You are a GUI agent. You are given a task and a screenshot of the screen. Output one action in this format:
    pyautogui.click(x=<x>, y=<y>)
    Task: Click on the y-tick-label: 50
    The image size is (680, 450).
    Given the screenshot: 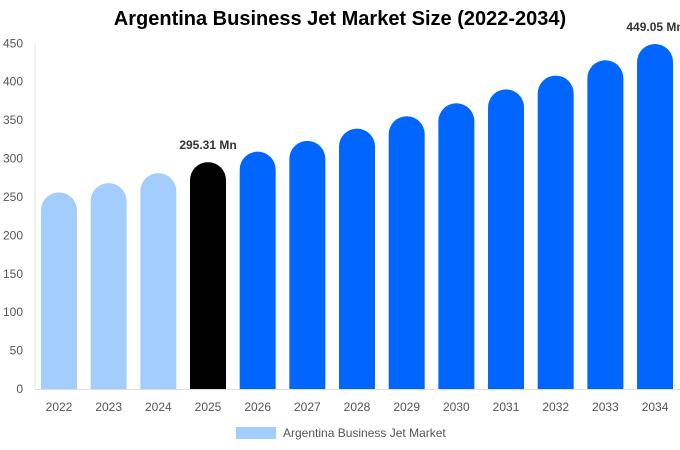 What is the action you would take?
    pyautogui.click(x=17, y=351)
    